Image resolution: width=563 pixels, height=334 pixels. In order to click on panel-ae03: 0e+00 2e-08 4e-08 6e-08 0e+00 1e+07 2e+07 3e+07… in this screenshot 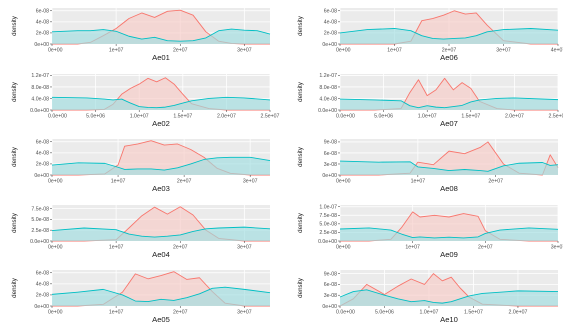, I will do `click(141, 166)`.